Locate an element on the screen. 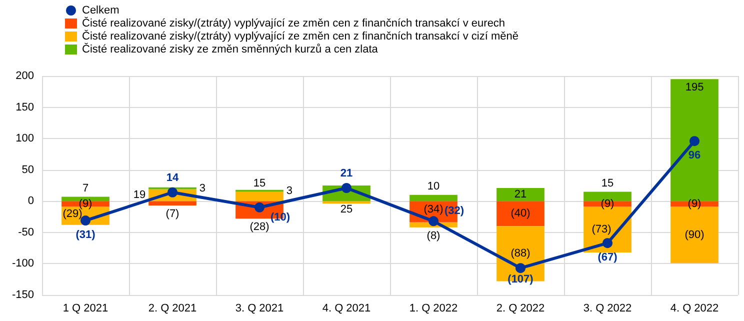 The image size is (744, 321). y-tick-label: 100 is located at coordinates (25, 138).